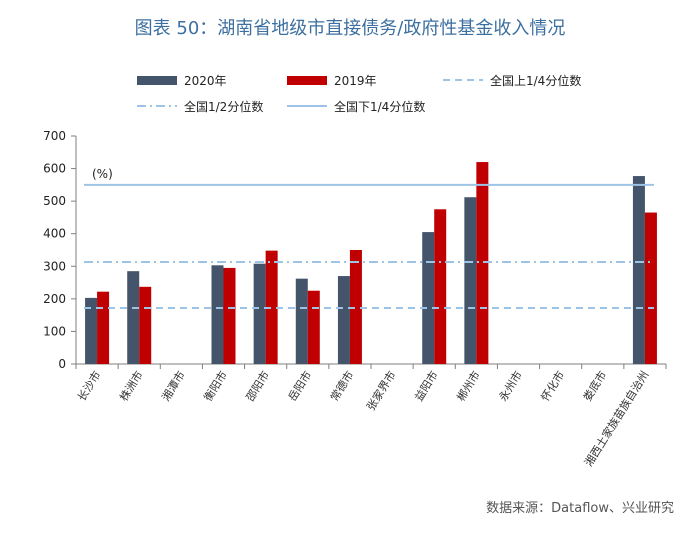 The width and height of the screenshot is (700, 541). I want to click on y-tick-label: 700, so click(54, 136).